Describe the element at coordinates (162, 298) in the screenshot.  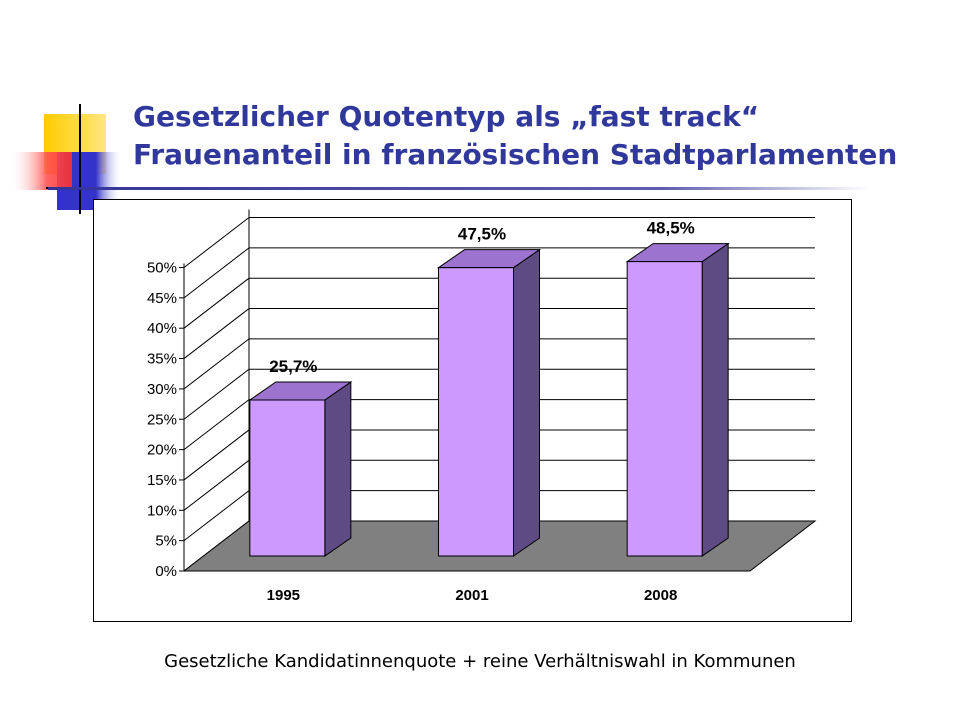
I see `y-tick-label: 45%` at that location.